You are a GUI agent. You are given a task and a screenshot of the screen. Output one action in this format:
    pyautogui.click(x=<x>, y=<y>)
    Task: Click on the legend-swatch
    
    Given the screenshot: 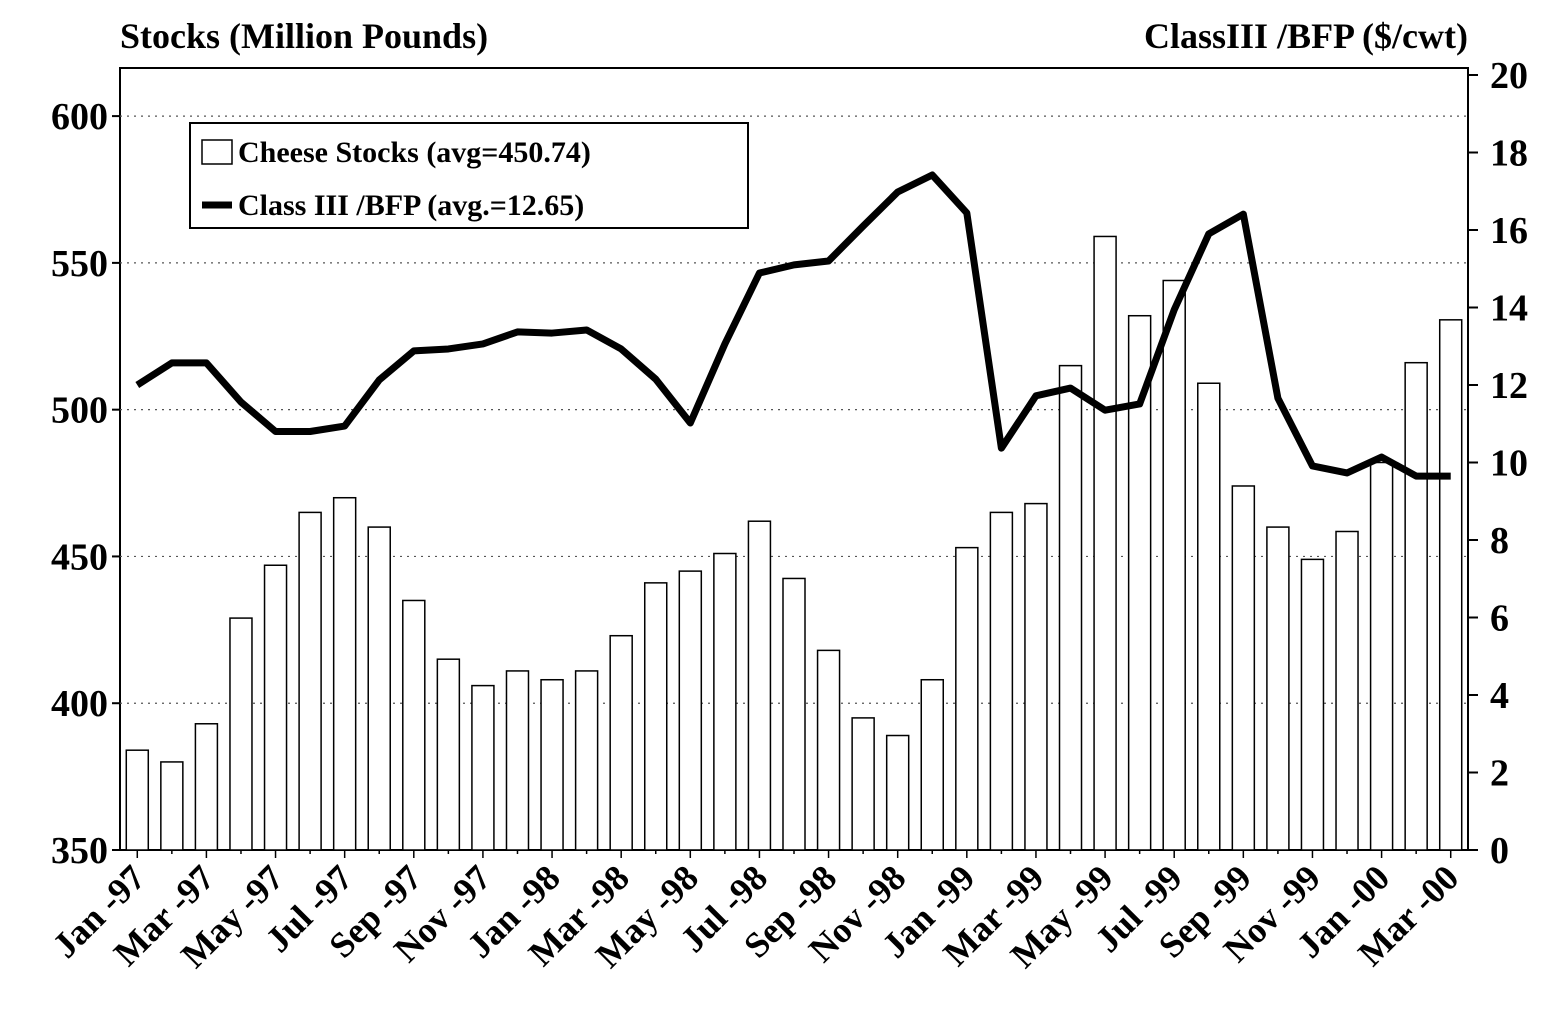 What is the action you would take?
    pyautogui.click(x=217, y=152)
    